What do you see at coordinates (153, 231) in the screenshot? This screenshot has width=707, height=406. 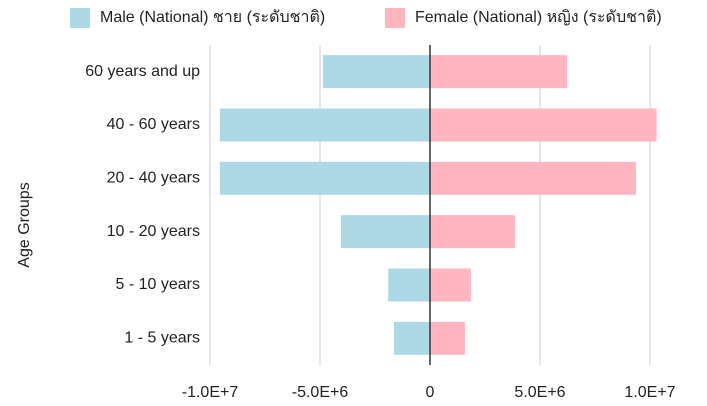 I see `y-tick-label: 10 - 20 years` at bounding box center [153, 231].